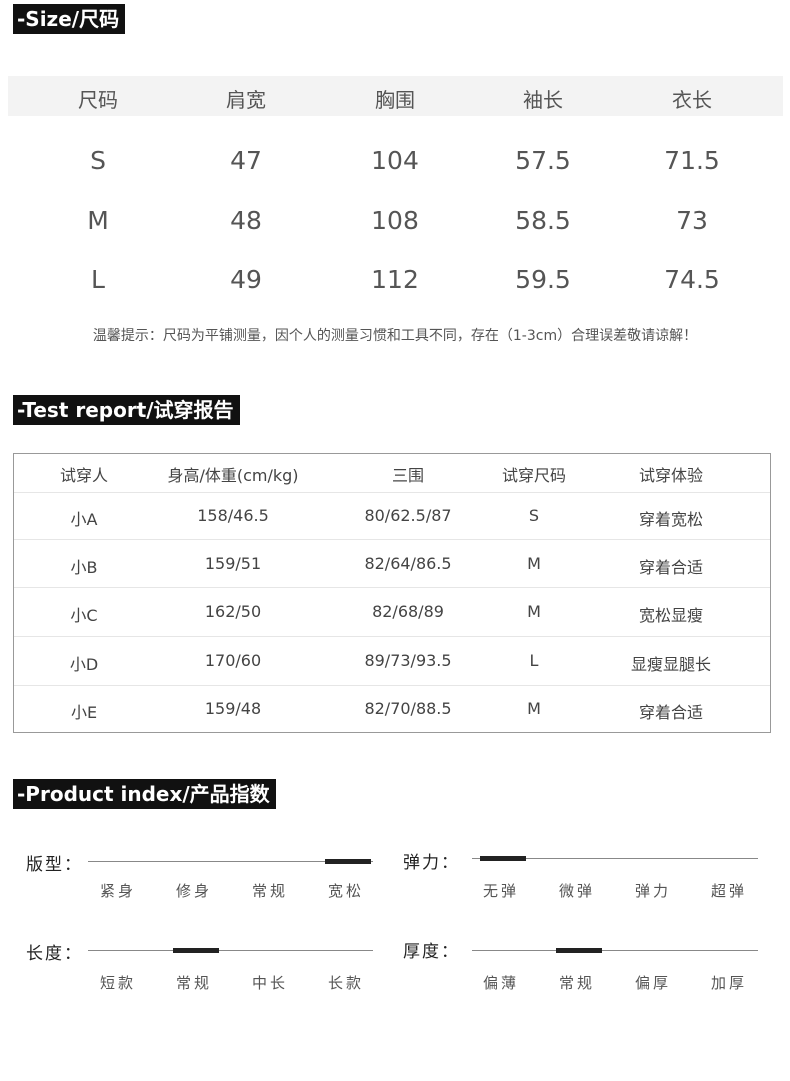 This screenshot has width=790, height=1081. I want to click on test-report-header-cell: 试穿尺码, so click(534, 475).